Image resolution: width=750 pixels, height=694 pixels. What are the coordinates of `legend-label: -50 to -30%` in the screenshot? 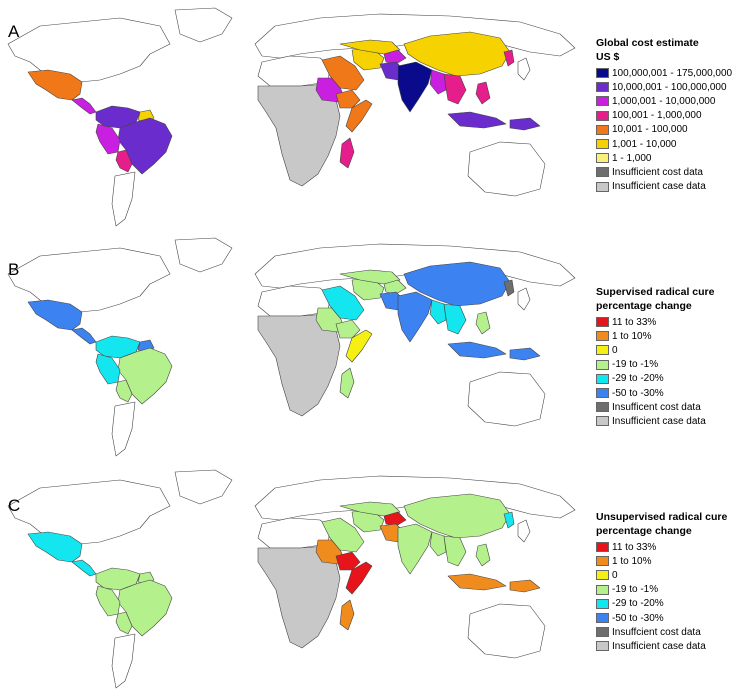 It's located at (638, 618).